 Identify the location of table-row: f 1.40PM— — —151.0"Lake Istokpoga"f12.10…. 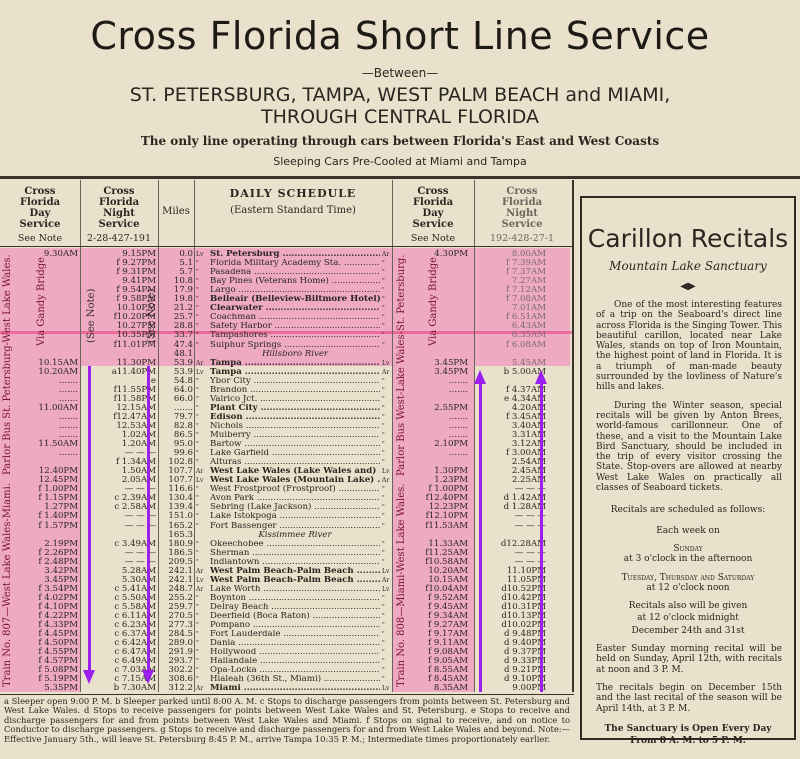
(286, 516).